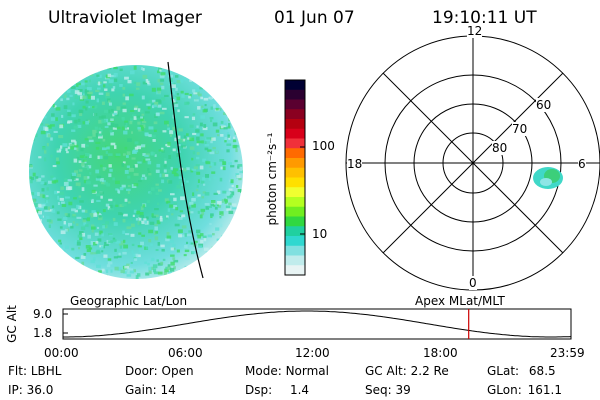  Describe the element at coordinates (312, 353) in the screenshot. I see `altitude-xtick: 12:00` at that location.